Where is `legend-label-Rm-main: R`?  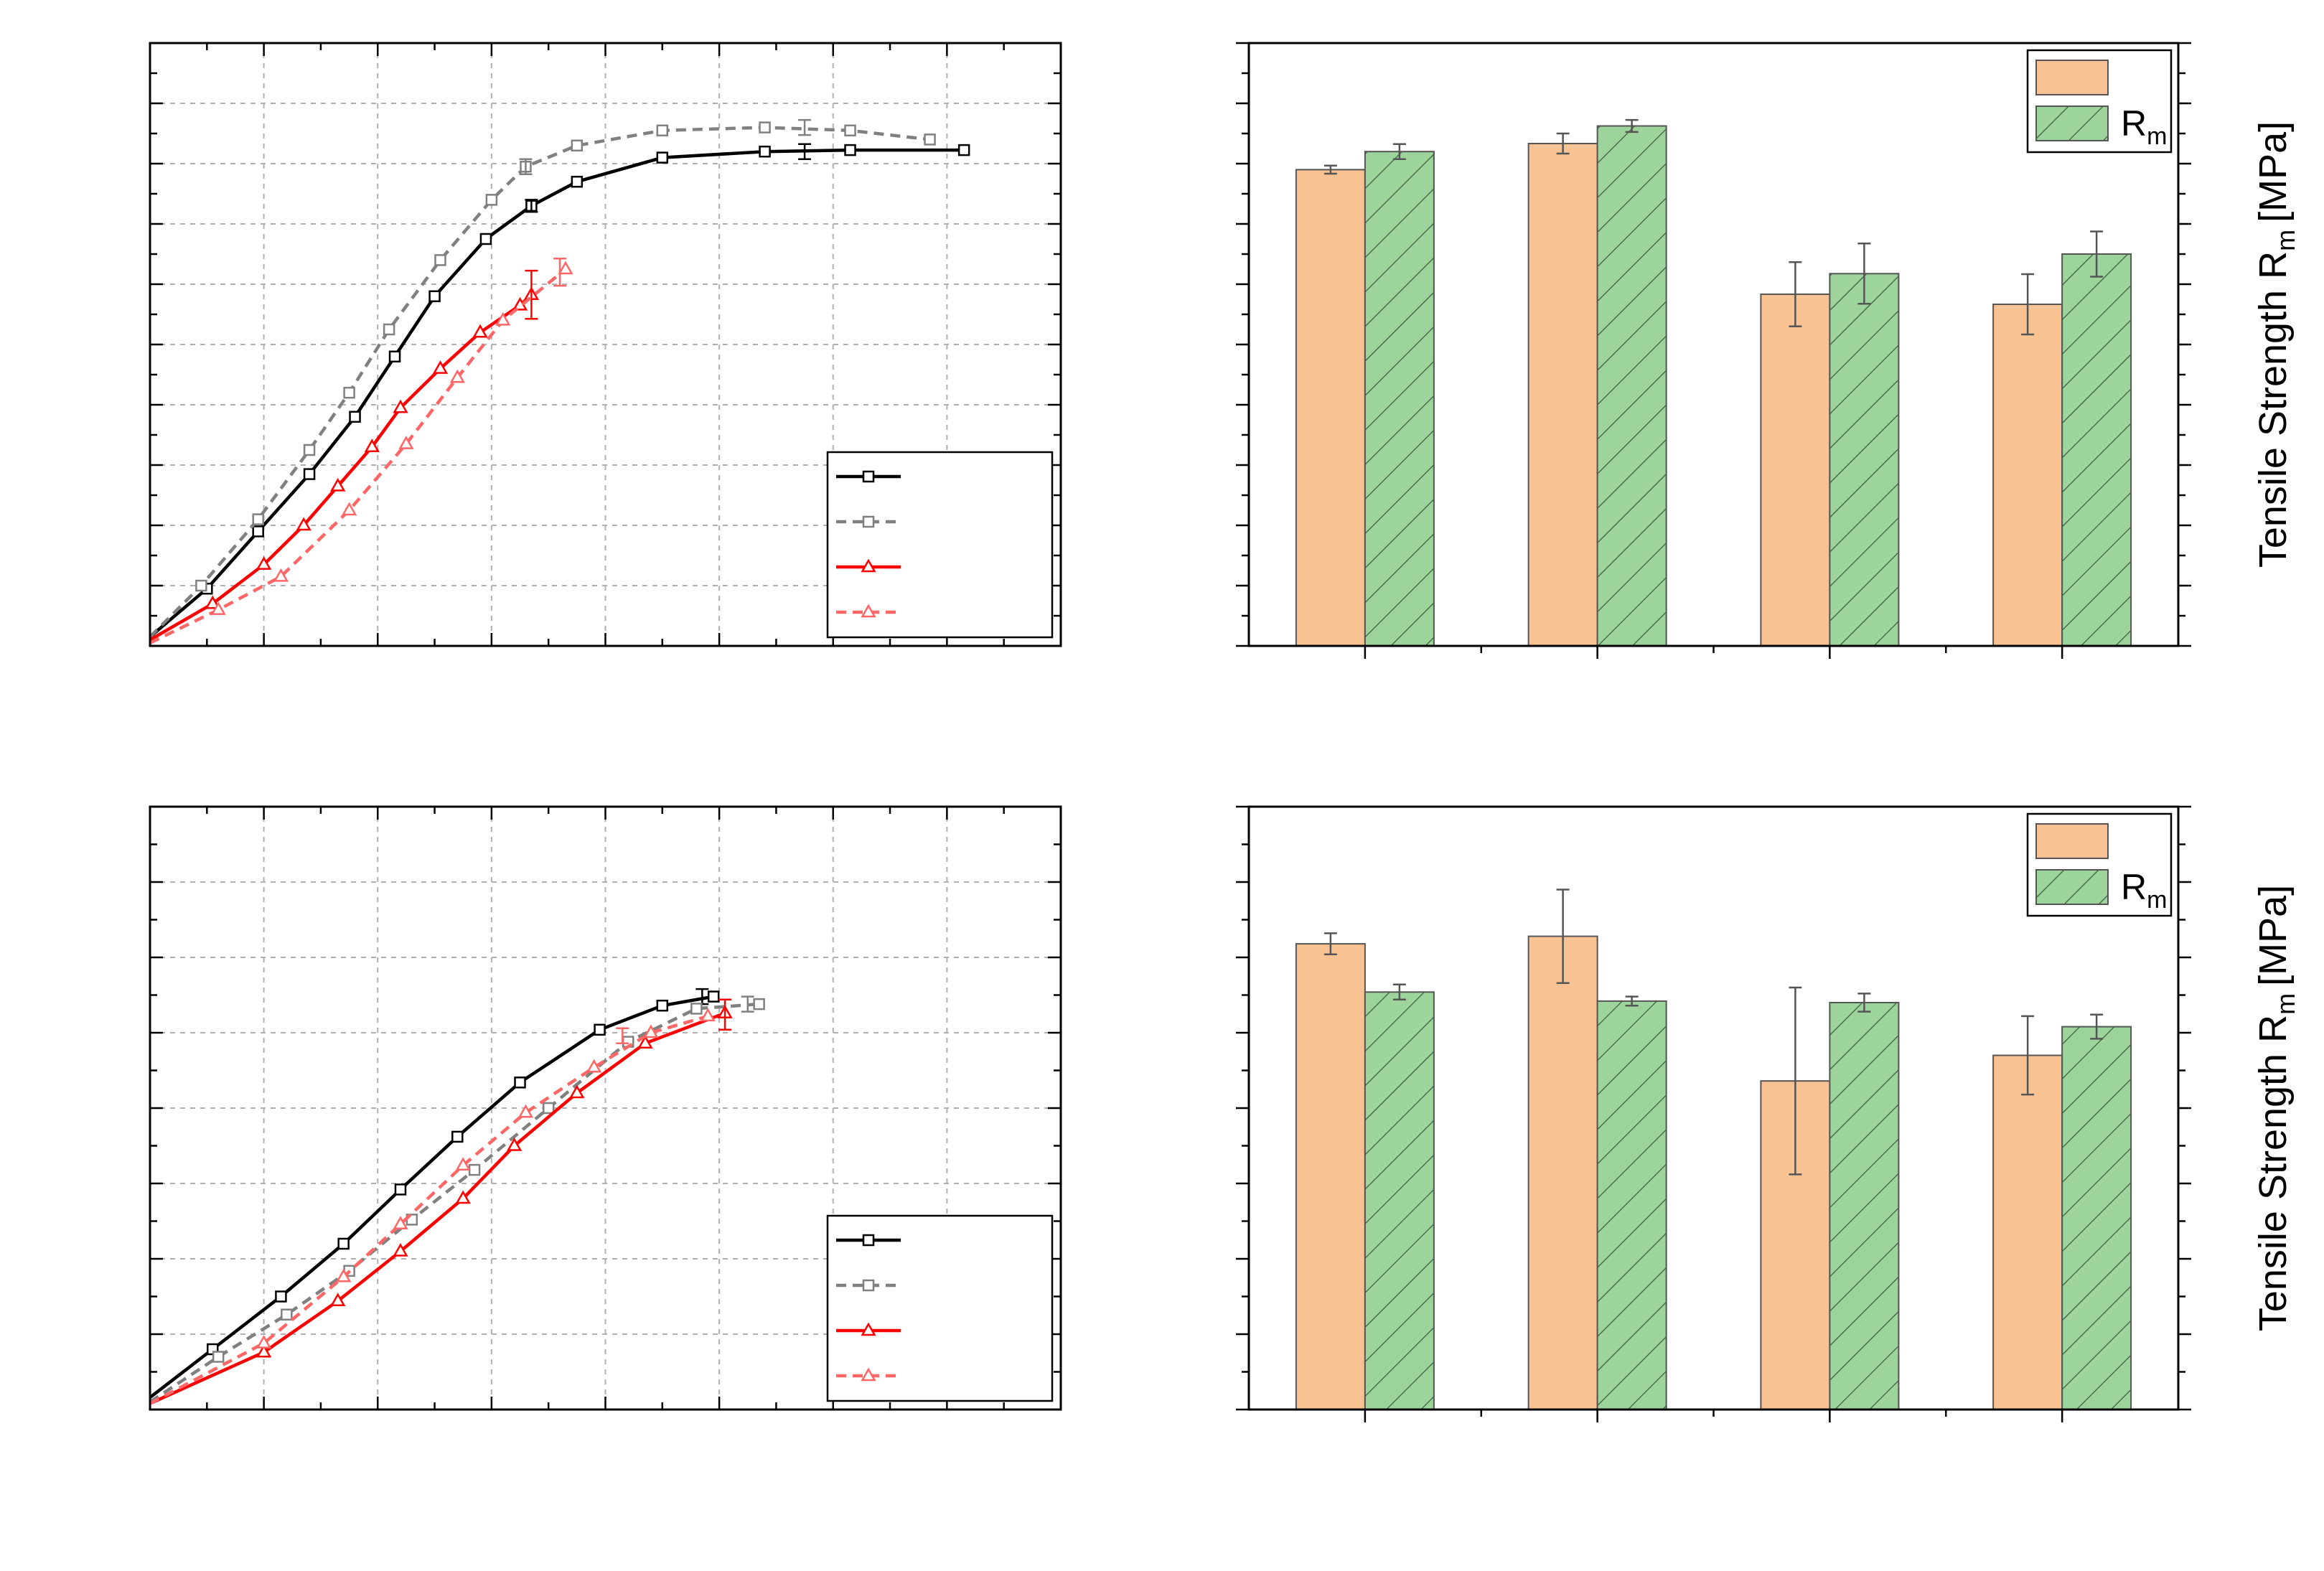
legend-label-Rm-main: R is located at coordinates (2134, 887).